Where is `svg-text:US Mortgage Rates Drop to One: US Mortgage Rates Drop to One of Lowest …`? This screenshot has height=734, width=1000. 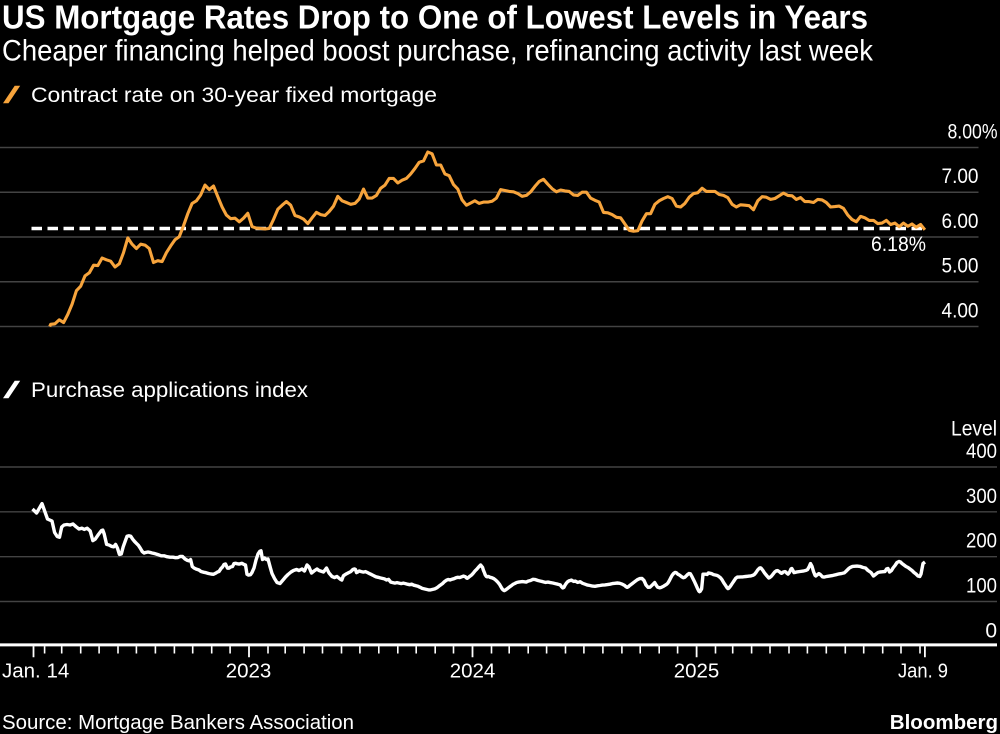 svg-text:US Mortgage Rates Drop to One: US Mortgage Rates Drop to One of Lowest … is located at coordinates (435, 18).